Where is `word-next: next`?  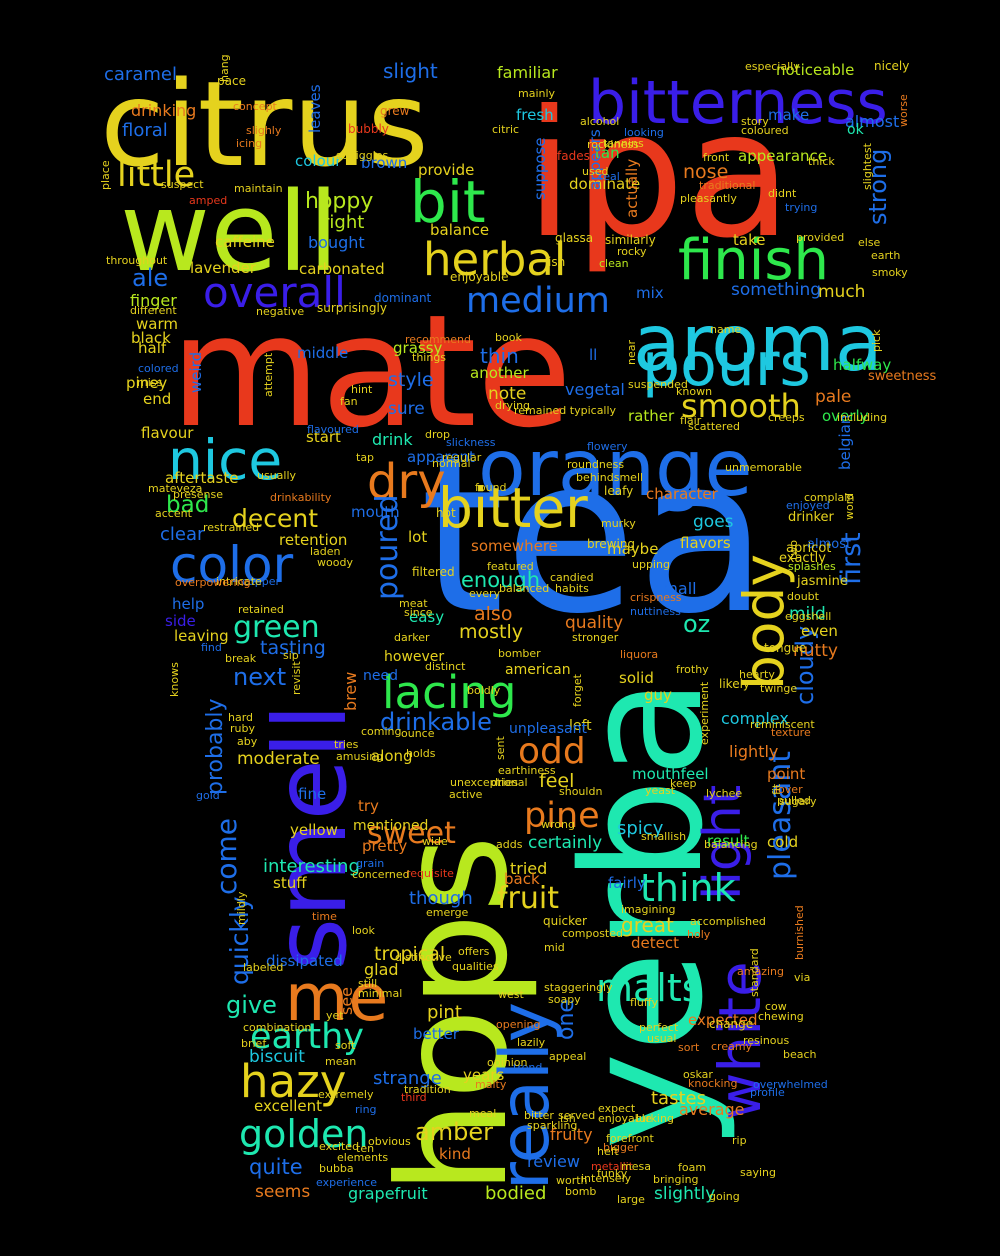 word-next: next is located at coordinates (259, 677).